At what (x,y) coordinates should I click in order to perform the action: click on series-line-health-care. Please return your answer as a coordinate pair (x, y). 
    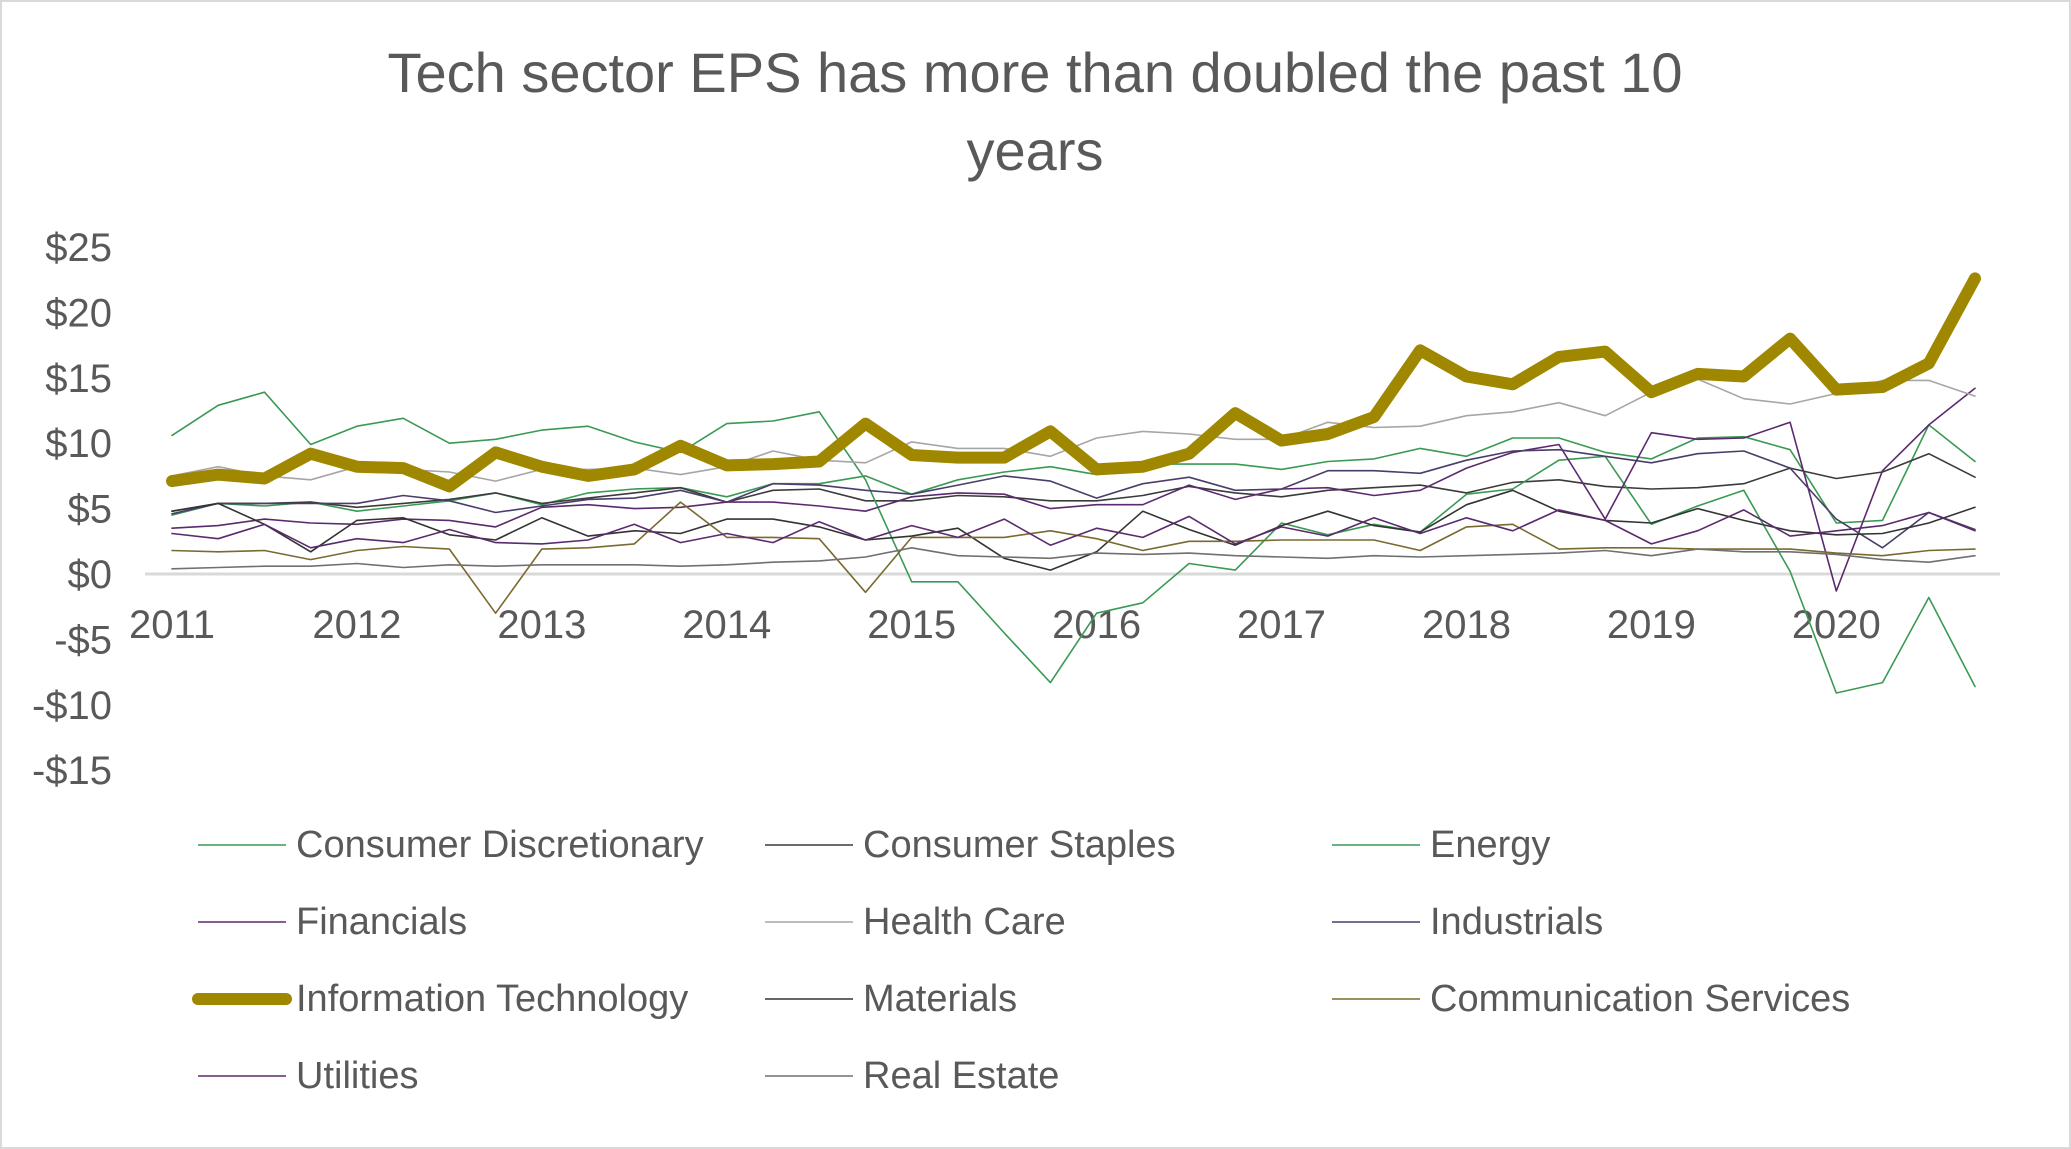
    Looking at the image, I should click on (1073, 430).